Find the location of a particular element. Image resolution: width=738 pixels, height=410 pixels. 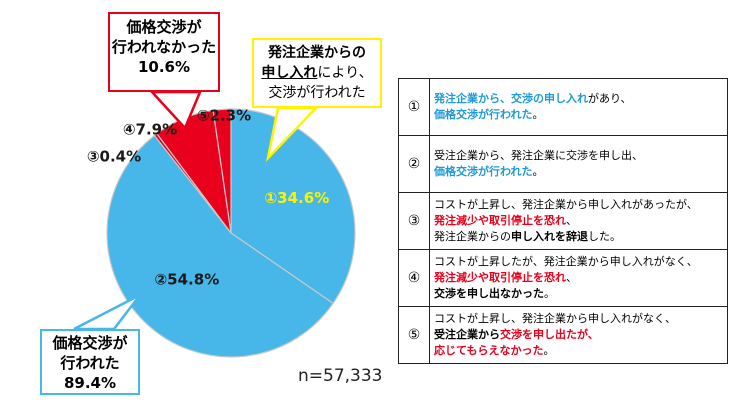

legend-line: 受注企業から、発注企業に交渉を申し出、 is located at coordinates (578, 156).